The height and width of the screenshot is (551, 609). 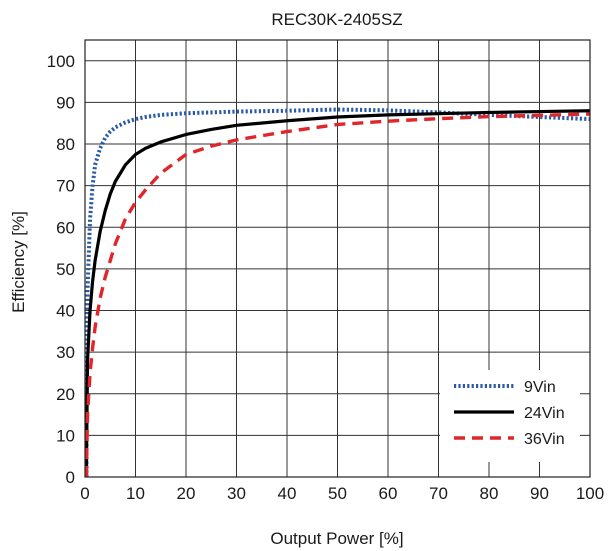 What do you see at coordinates (336, 19) in the screenshot?
I see `chart-title: REC30K-2405SZ` at bounding box center [336, 19].